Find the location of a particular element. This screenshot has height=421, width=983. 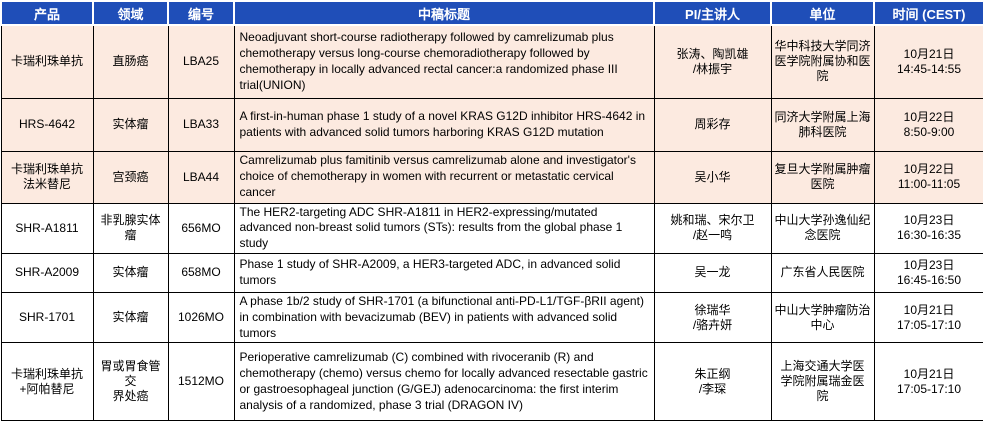

cell-pi: 朱正纲 /李琛 is located at coordinates (712, 381).